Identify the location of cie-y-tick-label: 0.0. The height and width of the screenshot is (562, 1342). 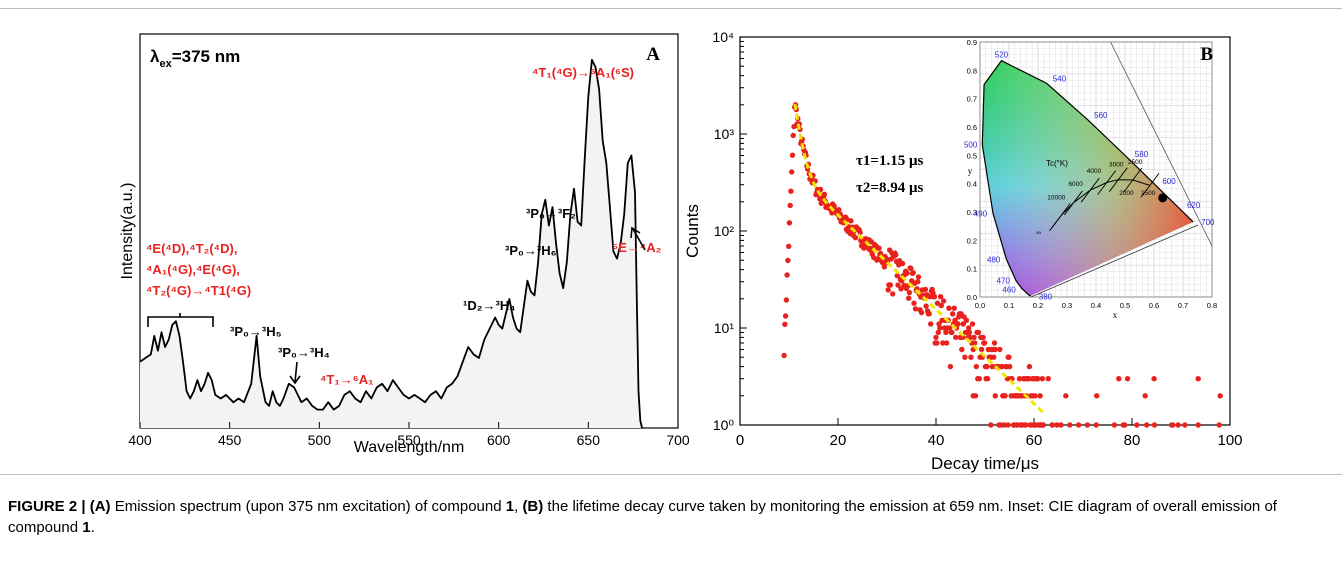
(972, 297).